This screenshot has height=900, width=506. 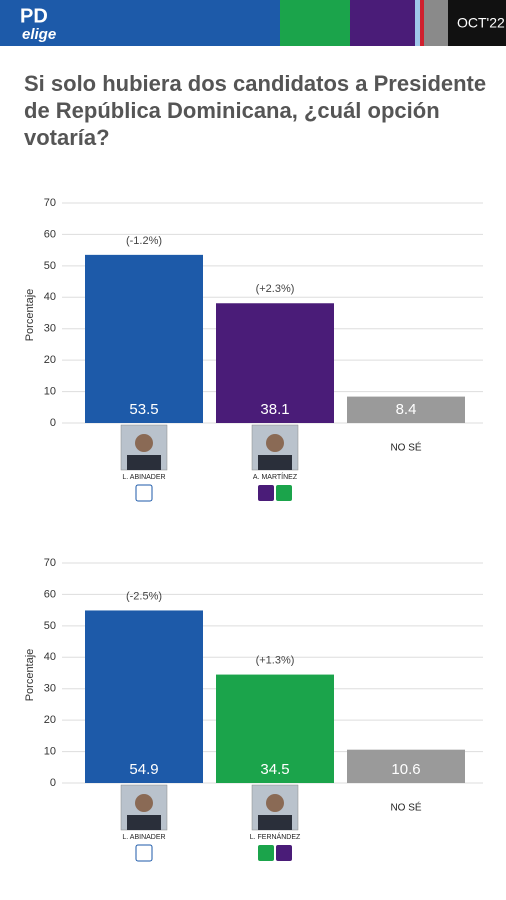 What do you see at coordinates (143, 769) in the screenshot?
I see `value-label: 54.9` at bounding box center [143, 769].